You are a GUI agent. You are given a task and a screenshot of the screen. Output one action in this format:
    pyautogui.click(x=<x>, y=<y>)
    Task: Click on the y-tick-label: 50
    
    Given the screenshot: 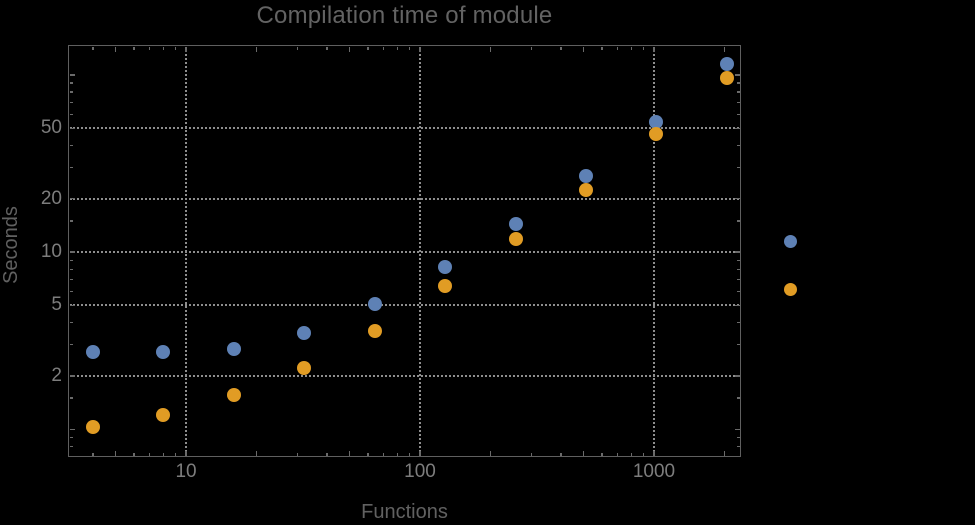 What is the action you would take?
    pyautogui.click(x=51, y=128)
    